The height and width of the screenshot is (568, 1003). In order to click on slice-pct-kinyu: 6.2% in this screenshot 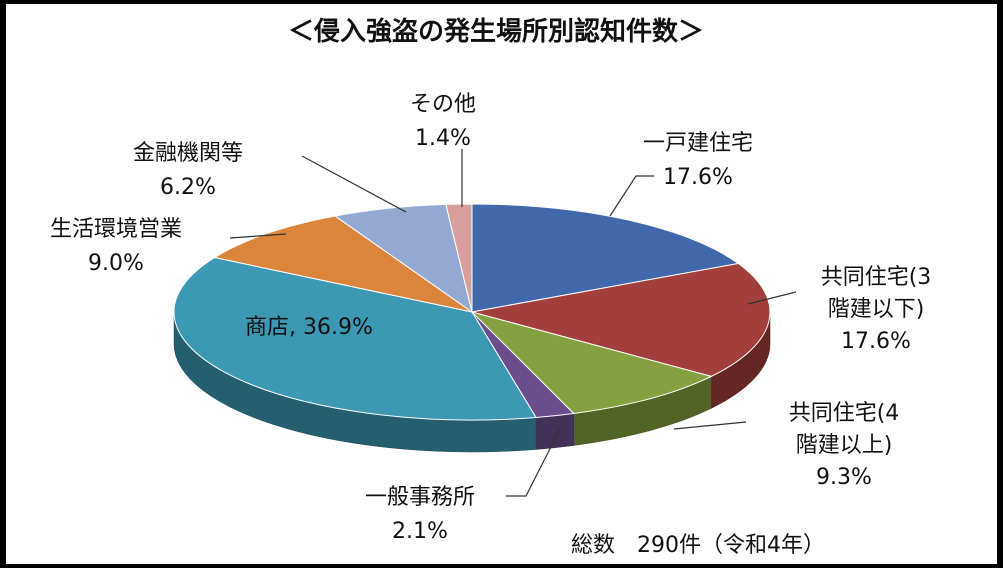, I will do `click(188, 187)`.